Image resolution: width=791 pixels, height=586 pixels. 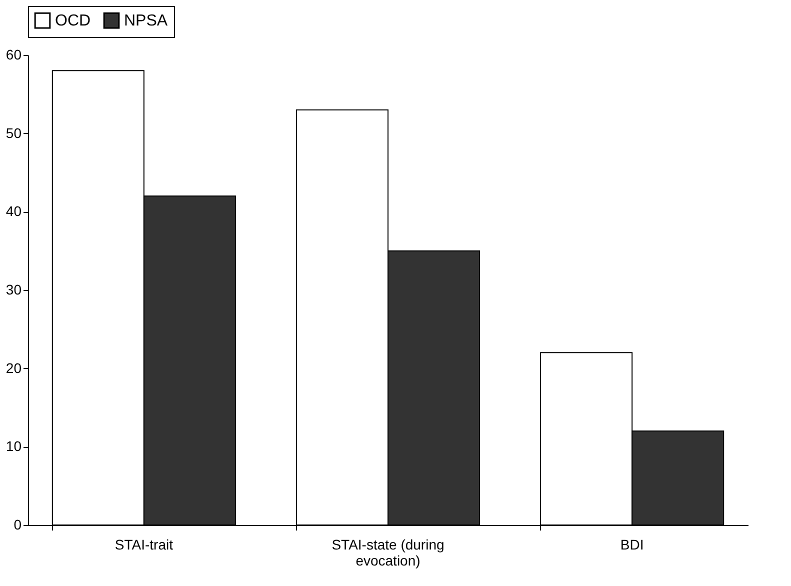 I want to click on y-tick-label: 20, so click(x=14, y=368).